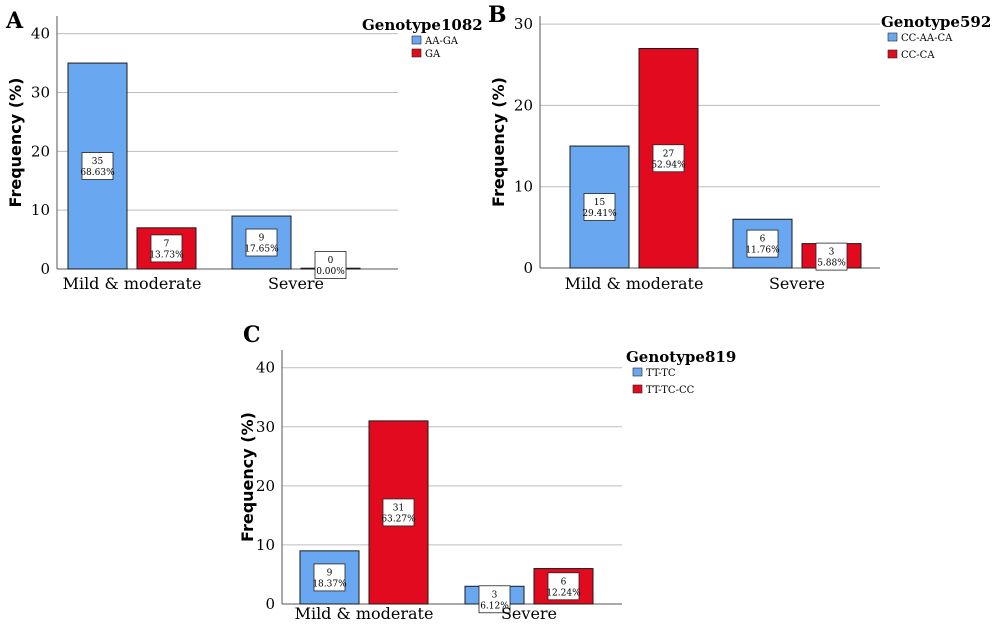 The image size is (1000, 634). I want to click on legend: Genotype1082 AA-GA GA, so click(422, 38).